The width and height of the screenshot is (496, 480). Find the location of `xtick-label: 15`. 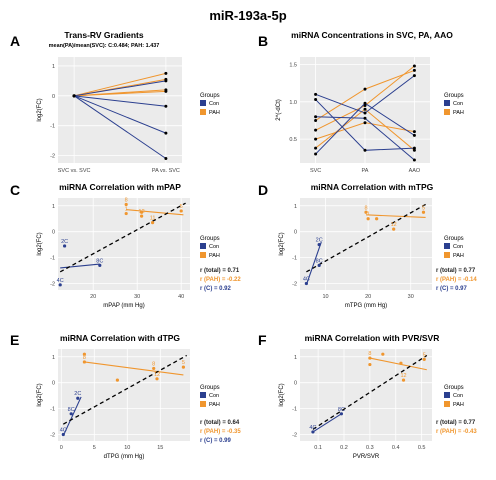

xtick-label: 15 is located at coordinates (160, 448).